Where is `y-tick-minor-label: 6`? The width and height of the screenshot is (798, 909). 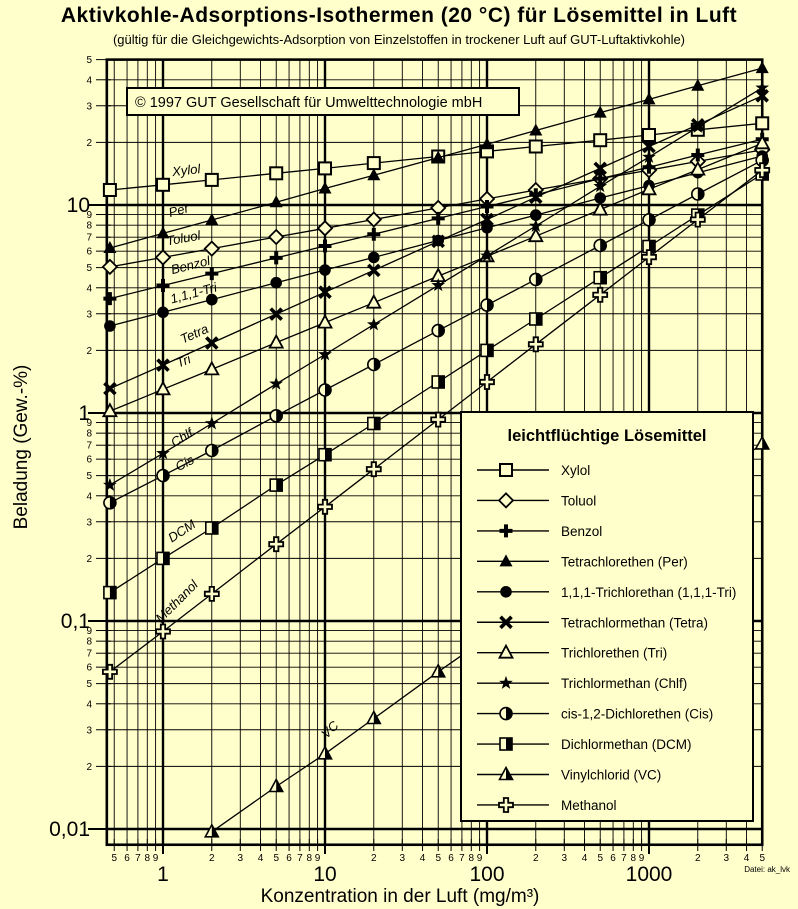
y-tick-minor-label: 6 is located at coordinates (89, 668).